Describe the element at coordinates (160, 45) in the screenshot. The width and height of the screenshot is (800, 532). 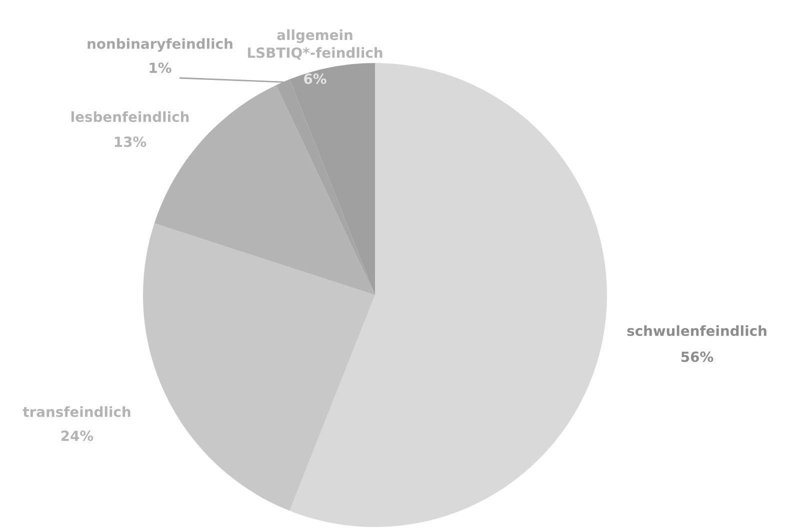
I see `slice-label: nonbinaryfeindlich` at that location.